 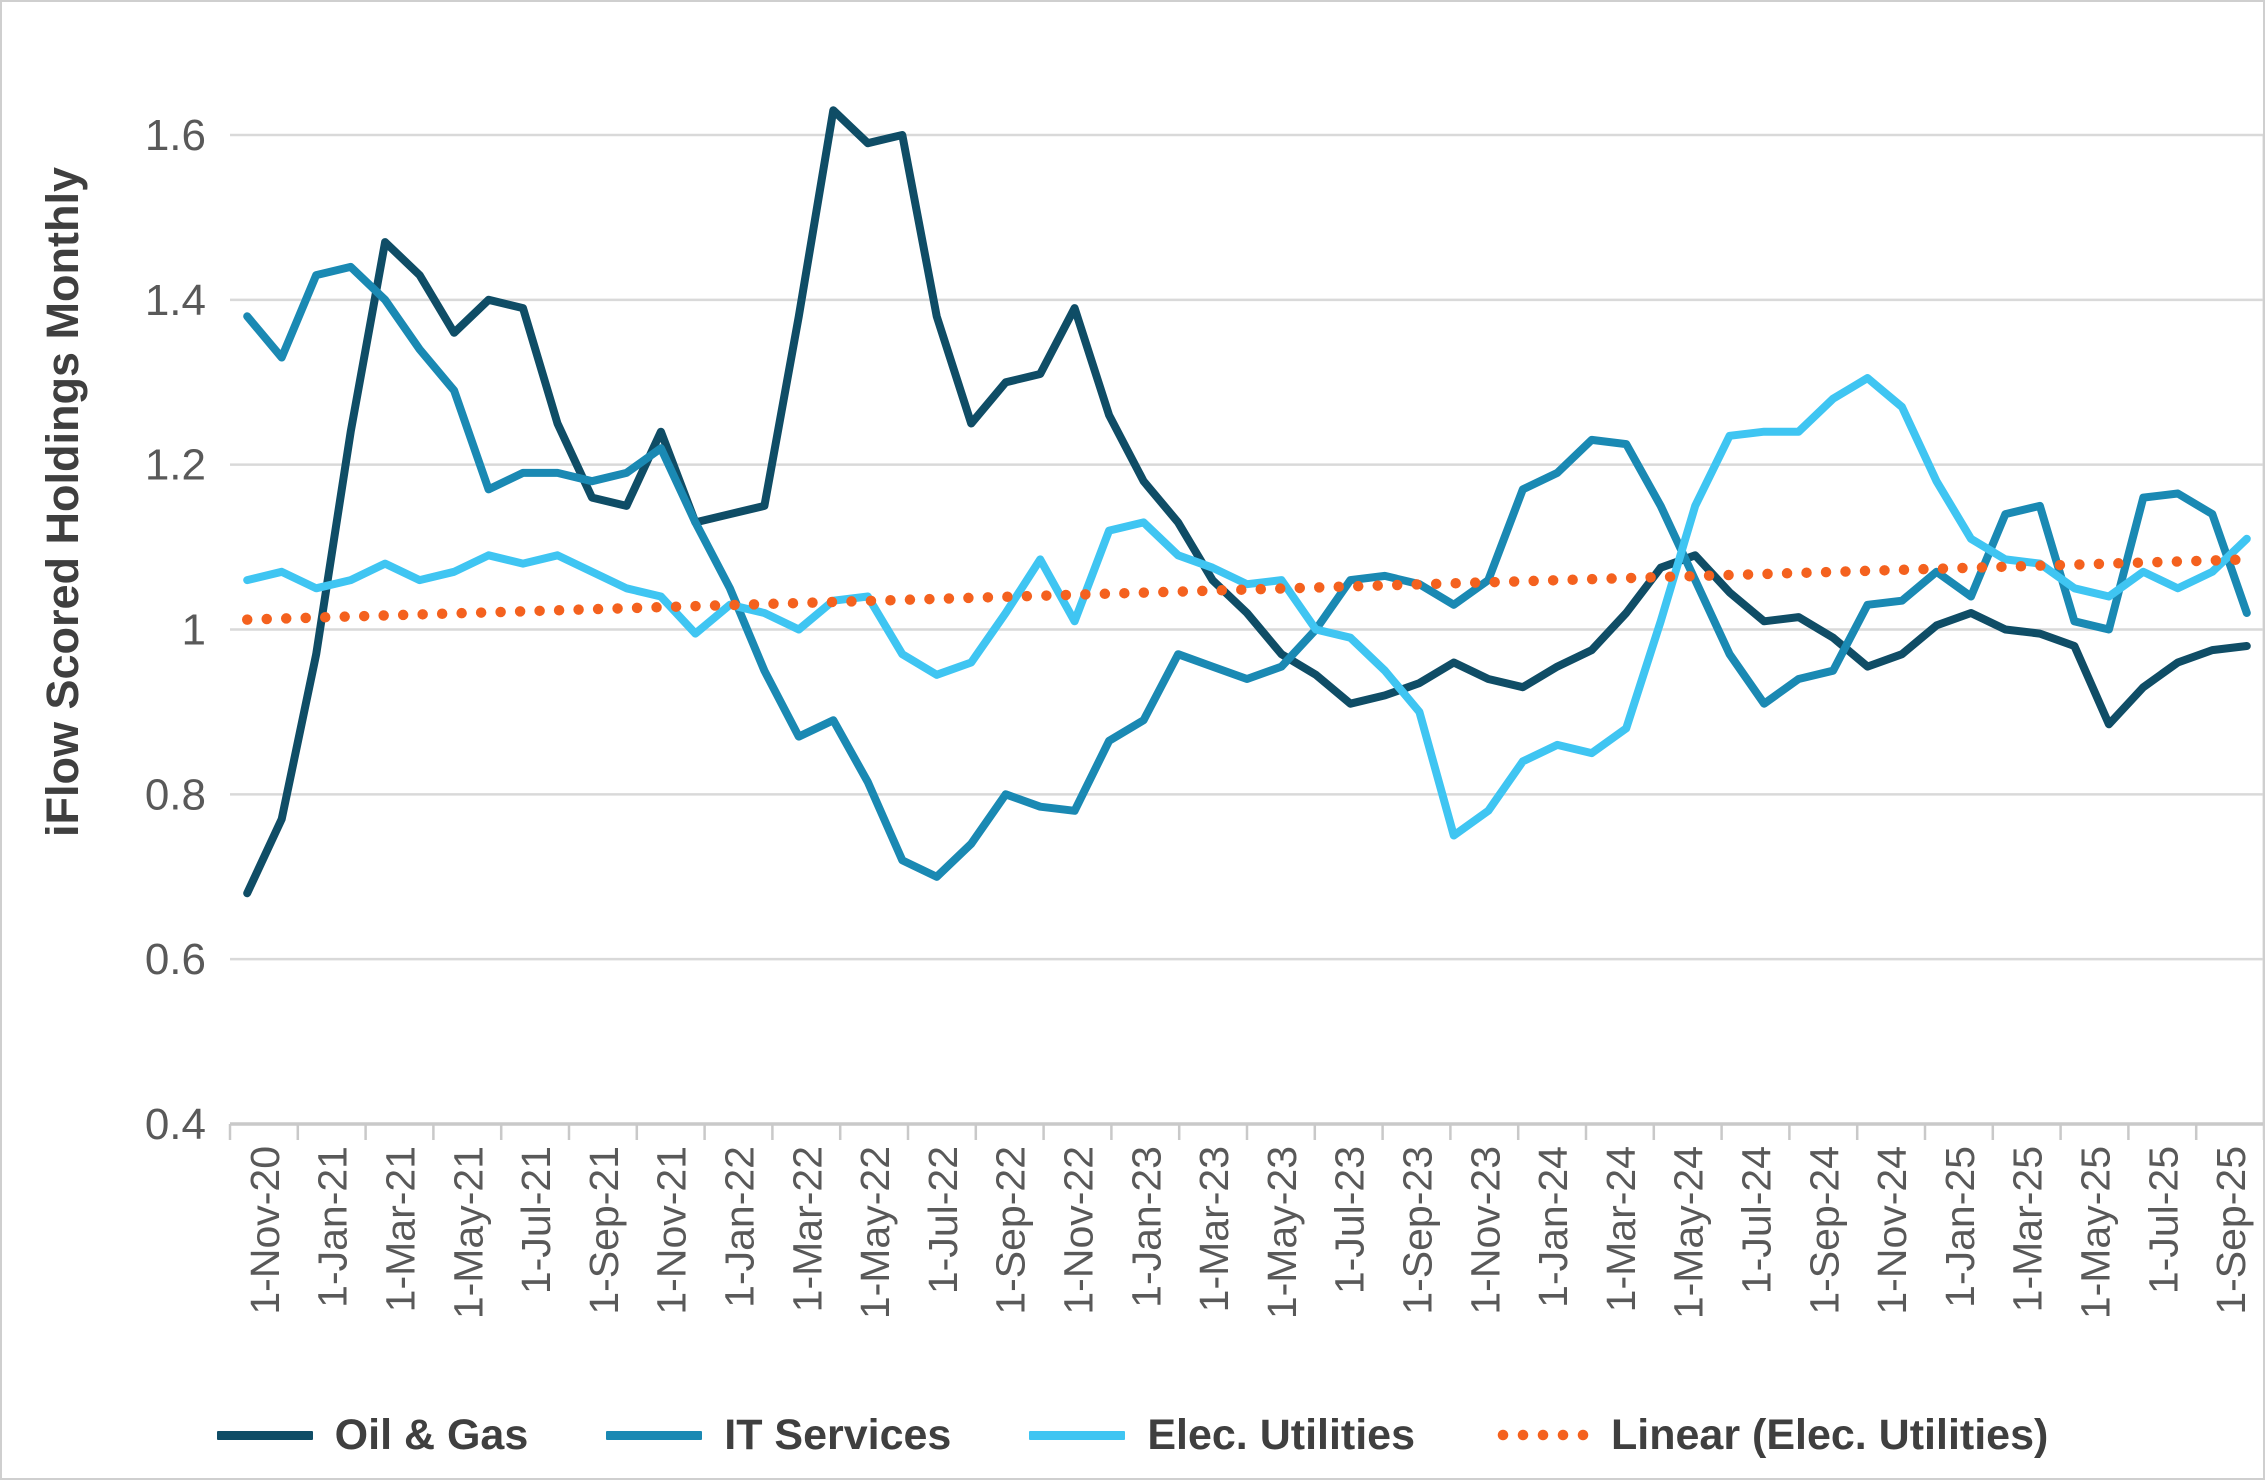 I want to click on x-axis-tick-label: 1-Nov-21, so click(x=672, y=1230).